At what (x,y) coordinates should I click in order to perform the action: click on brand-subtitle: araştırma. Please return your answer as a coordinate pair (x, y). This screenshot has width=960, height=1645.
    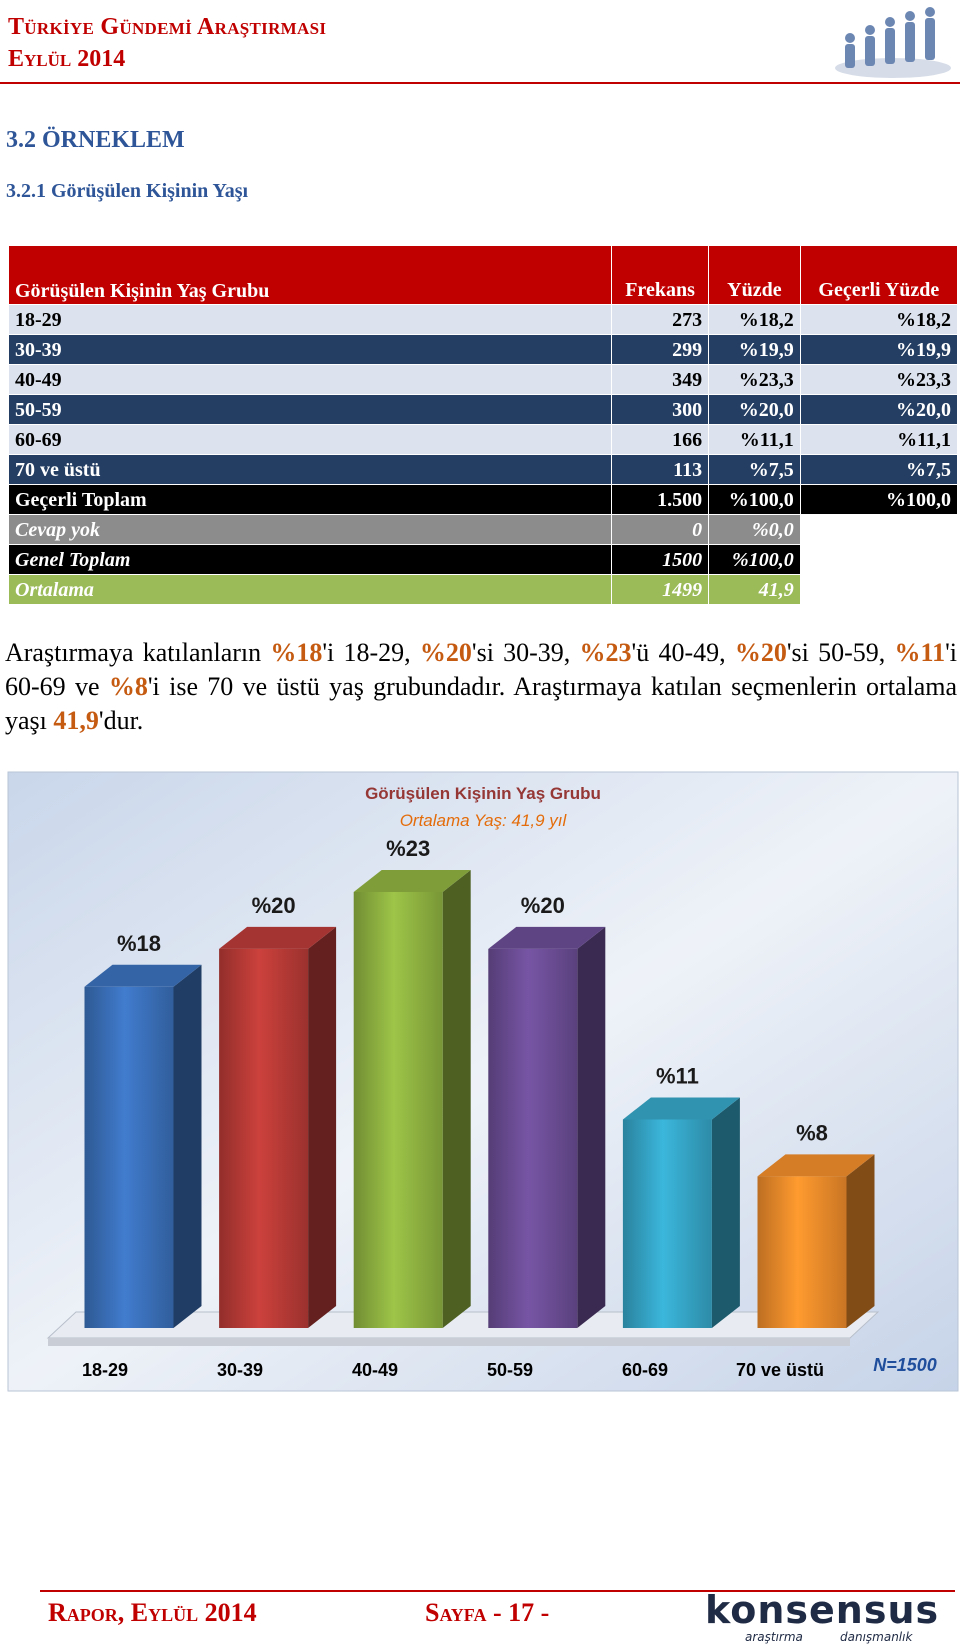
    Looking at the image, I should click on (774, 1637).